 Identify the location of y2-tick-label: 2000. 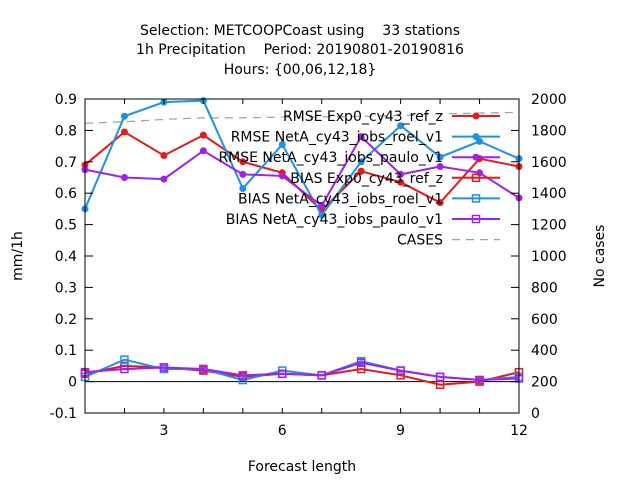
(549, 100).